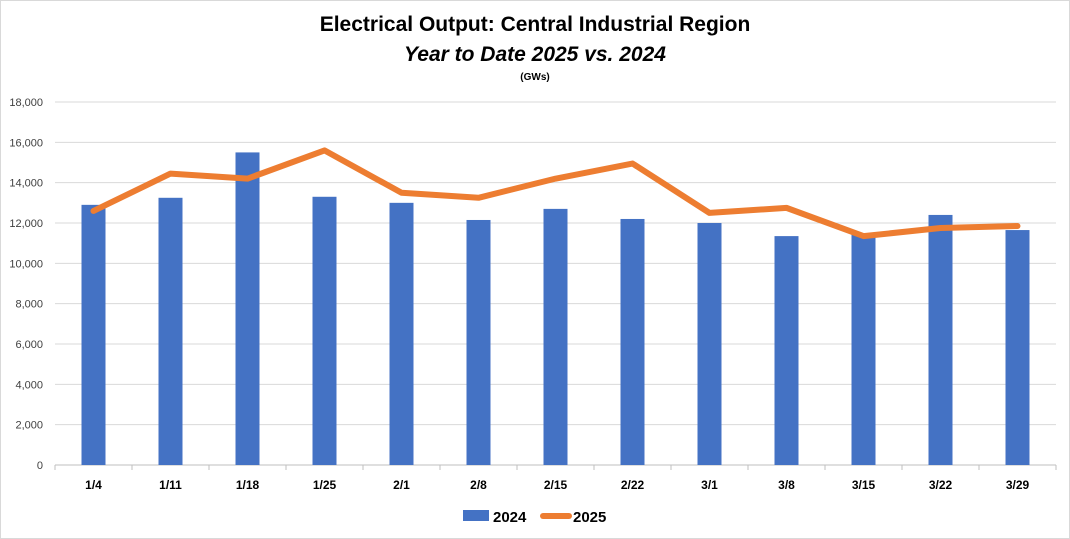 Image resolution: width=1070 pixels, height=539 pixels. Describe the element at coordinates (1018, 485) in the screenshot. I see `x-tick-label: 3/29` at that location.